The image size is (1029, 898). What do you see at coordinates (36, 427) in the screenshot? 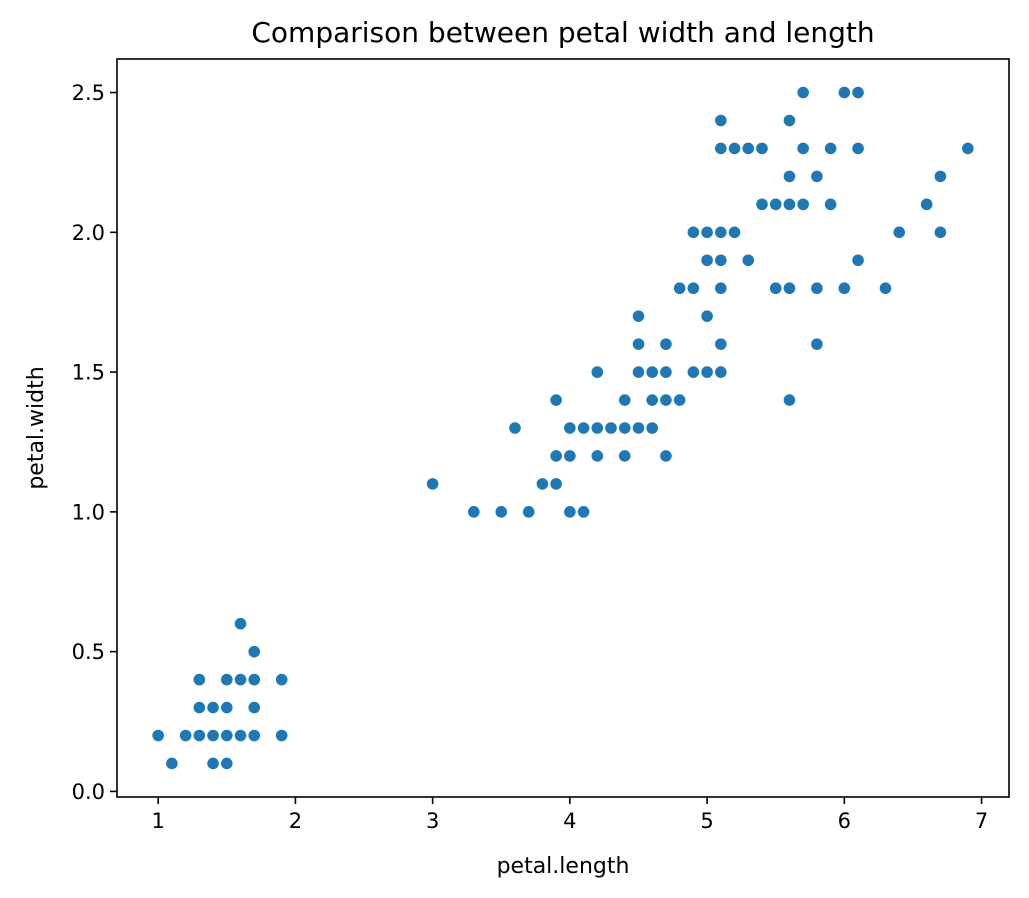
I see `y-axis-label: petal.width` at bounding box center [36, 427].